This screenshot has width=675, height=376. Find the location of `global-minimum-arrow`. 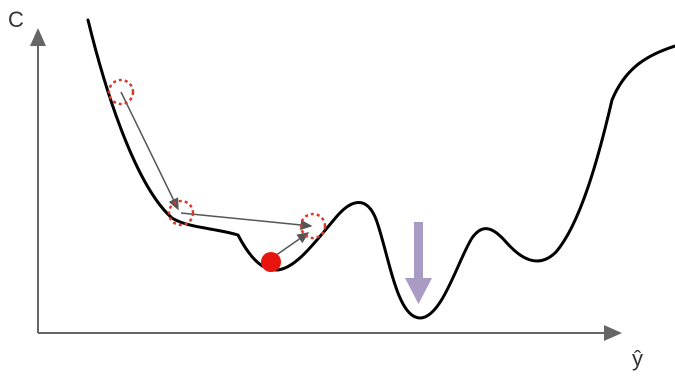

global-minimum-arrow is located at coordinates (418, 263).